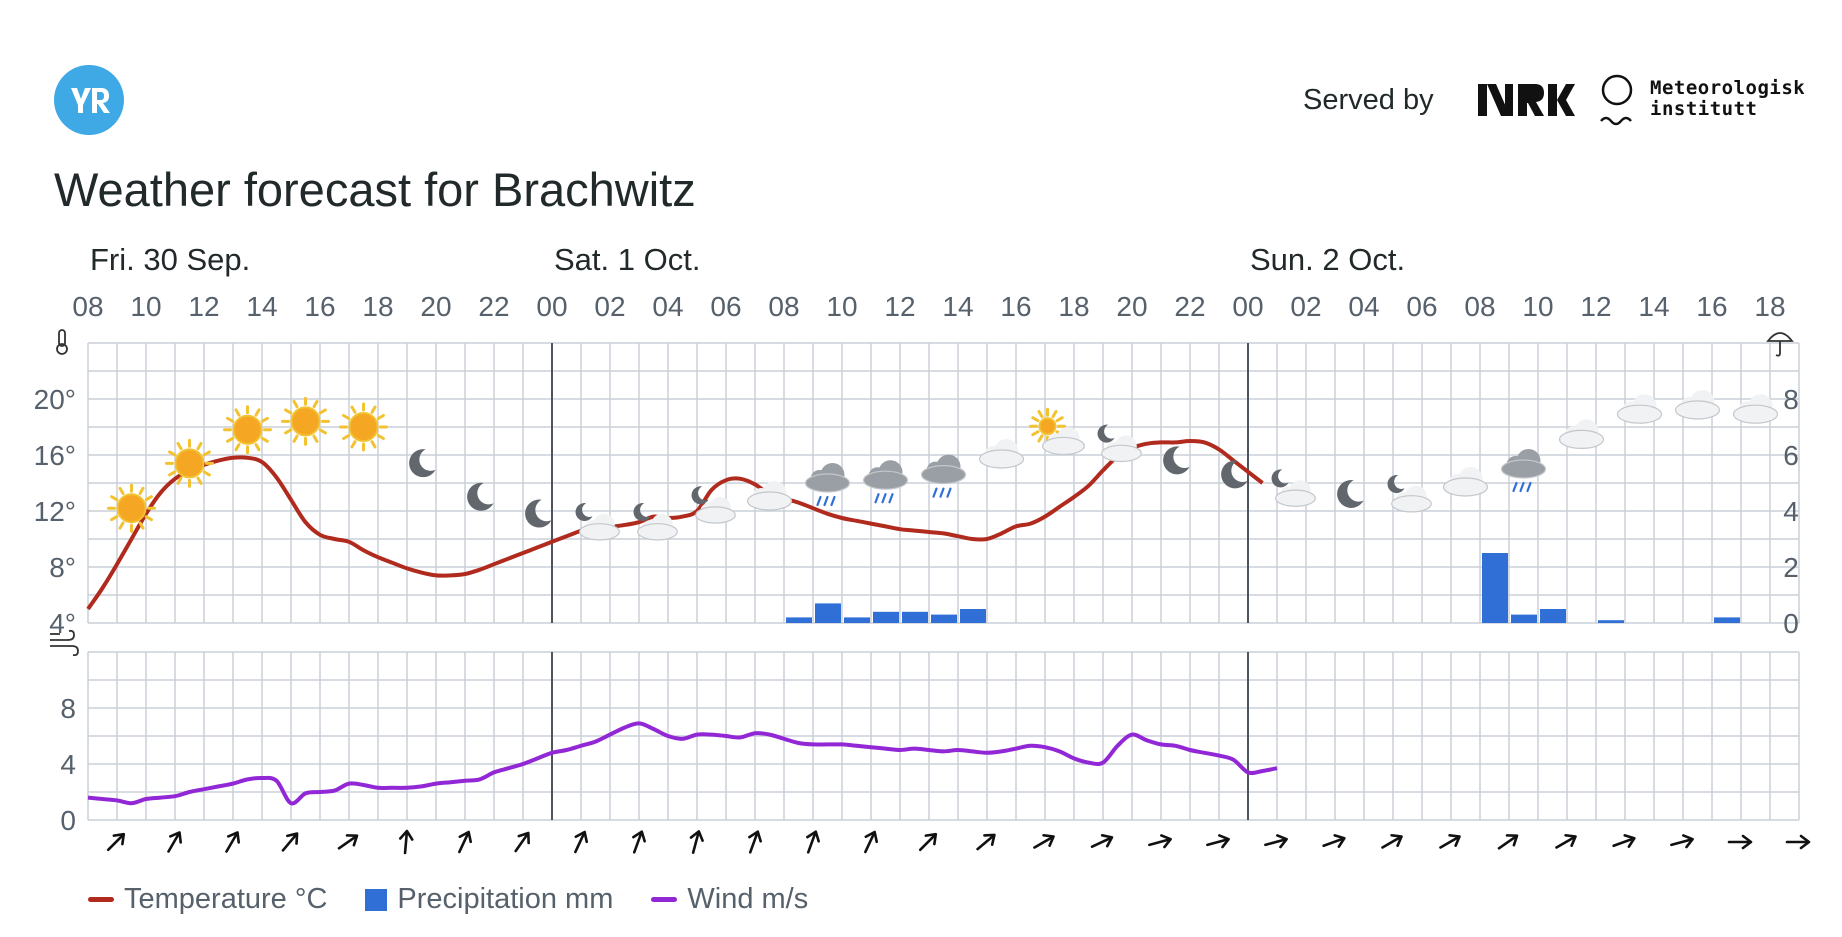 The width and height of the screenshot is (1842, 937). Describe the element at coordinates (1704, 109) in the screenshot. I see `met-name-line2: institutt` at that location.